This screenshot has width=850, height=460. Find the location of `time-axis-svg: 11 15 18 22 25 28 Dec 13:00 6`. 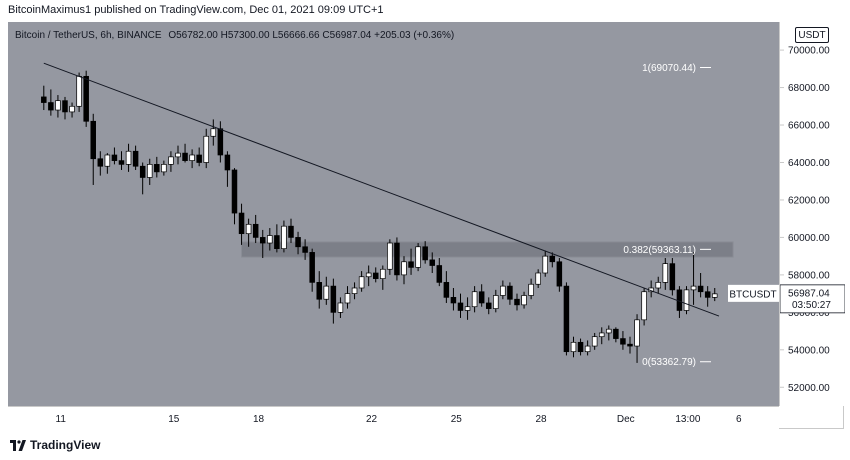

time-axis-svg: 11 15 18 22 25 28 Dec 13:00 6 is located at coordinates (399, 419).